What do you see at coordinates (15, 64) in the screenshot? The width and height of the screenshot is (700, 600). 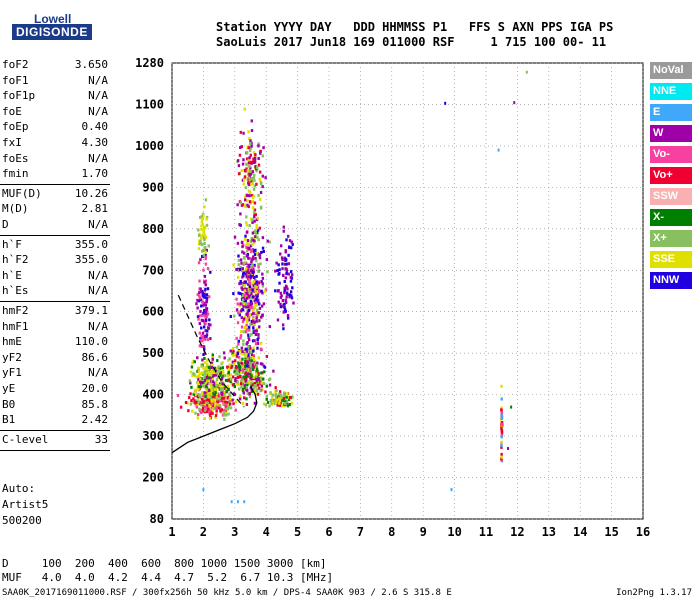 I see `param-name: foF2` at bounding box center [15, 64].